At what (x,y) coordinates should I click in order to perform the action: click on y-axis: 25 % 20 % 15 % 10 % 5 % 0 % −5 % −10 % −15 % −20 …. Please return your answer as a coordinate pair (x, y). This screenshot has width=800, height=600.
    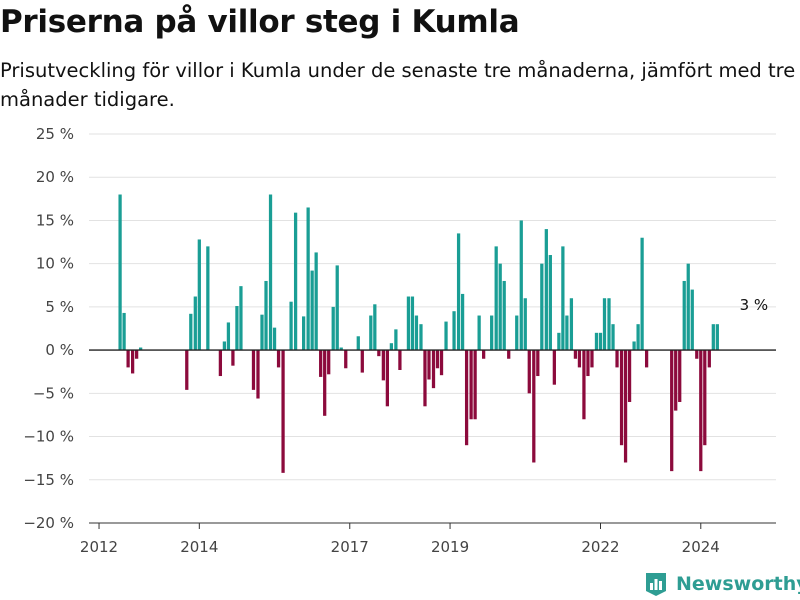
    Looking at the image, I should click on (48, 328).